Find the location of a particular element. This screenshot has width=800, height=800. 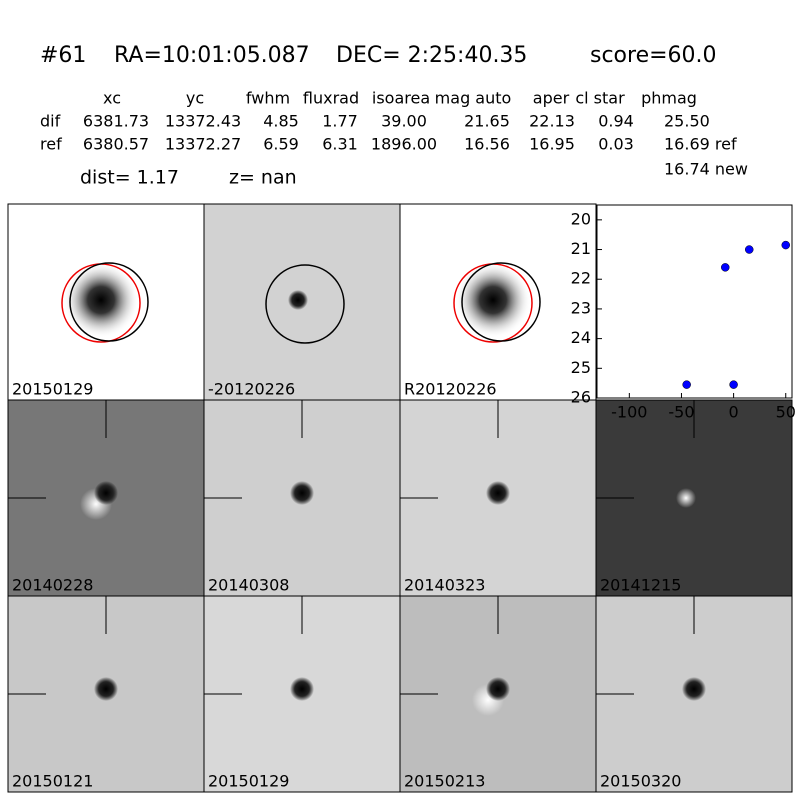

column-header: fwhm is located at coordinates (268, 98).